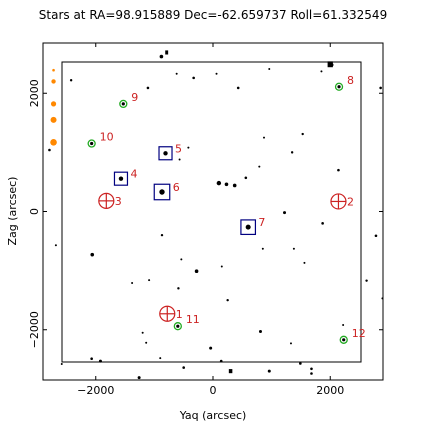 The width and height of the screenshot is (426, 431). What do you see at coordinates (176, 187) in the screenshot?
I see `guide-star-label: 6` at bounding box center [176, 187].